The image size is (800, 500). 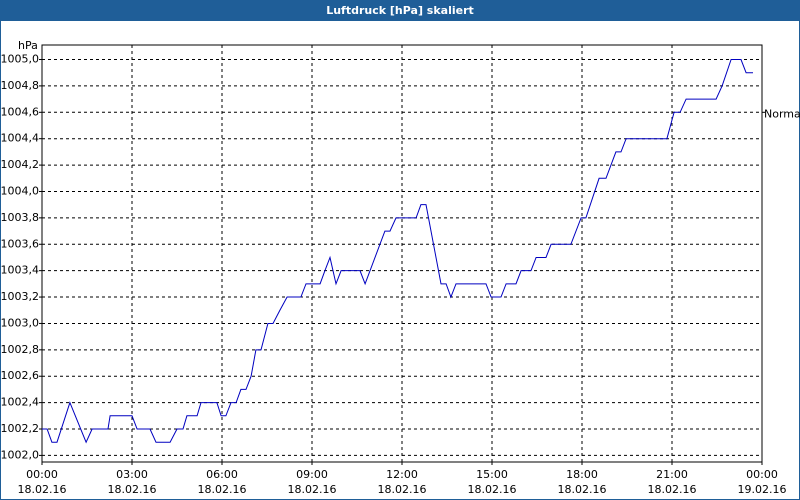 I want to click on y-axis-label: hPa, so click(x=28, y=45).